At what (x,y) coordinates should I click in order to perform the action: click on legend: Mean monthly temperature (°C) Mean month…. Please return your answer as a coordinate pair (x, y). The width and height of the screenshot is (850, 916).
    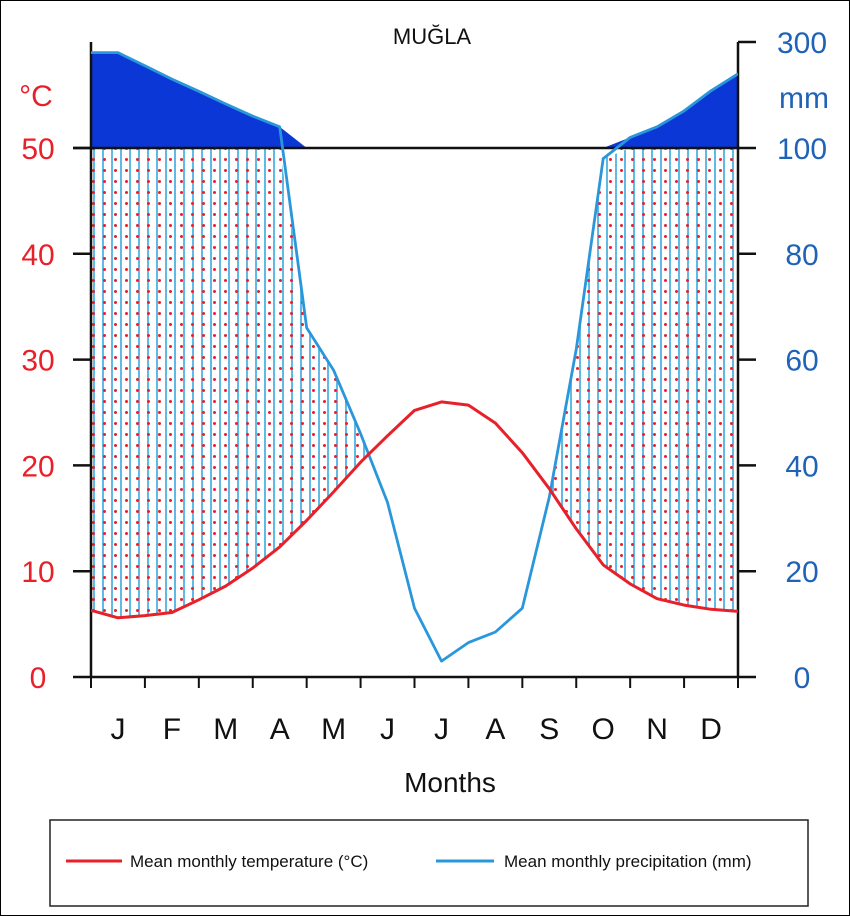
    Looking at the image, I should click on (429, 863).